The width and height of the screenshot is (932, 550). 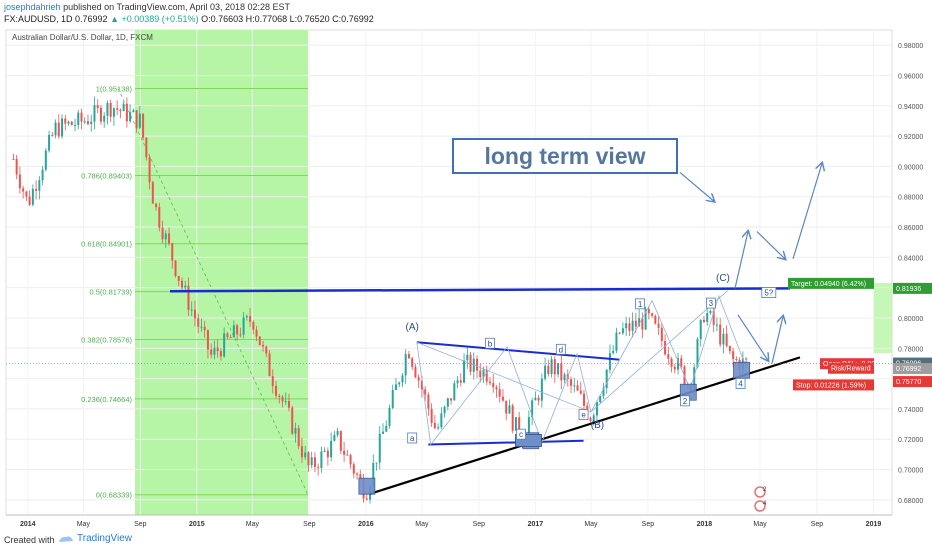 I want to click on target-price-tag: 0.81936, so click(x=908, y=289).